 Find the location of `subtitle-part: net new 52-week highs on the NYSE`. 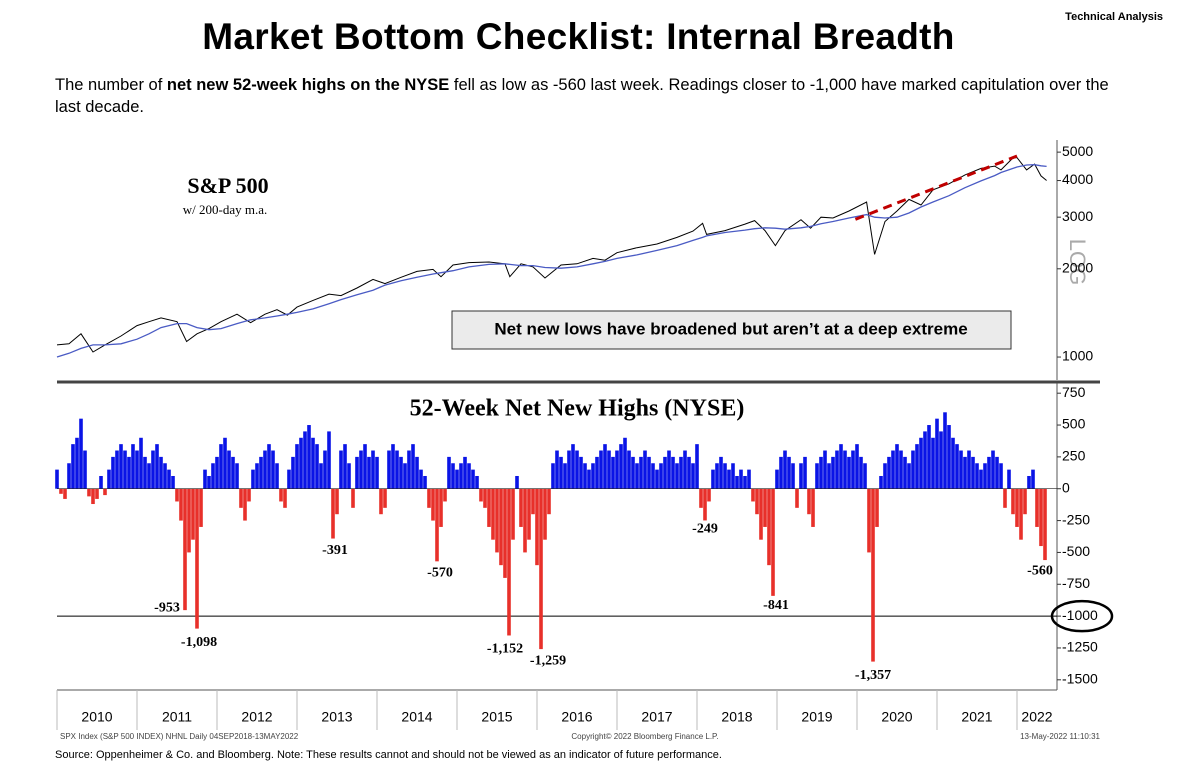

subtitle-part: net new 52-week highs on the NYSE is located at coordinates (308, 85).